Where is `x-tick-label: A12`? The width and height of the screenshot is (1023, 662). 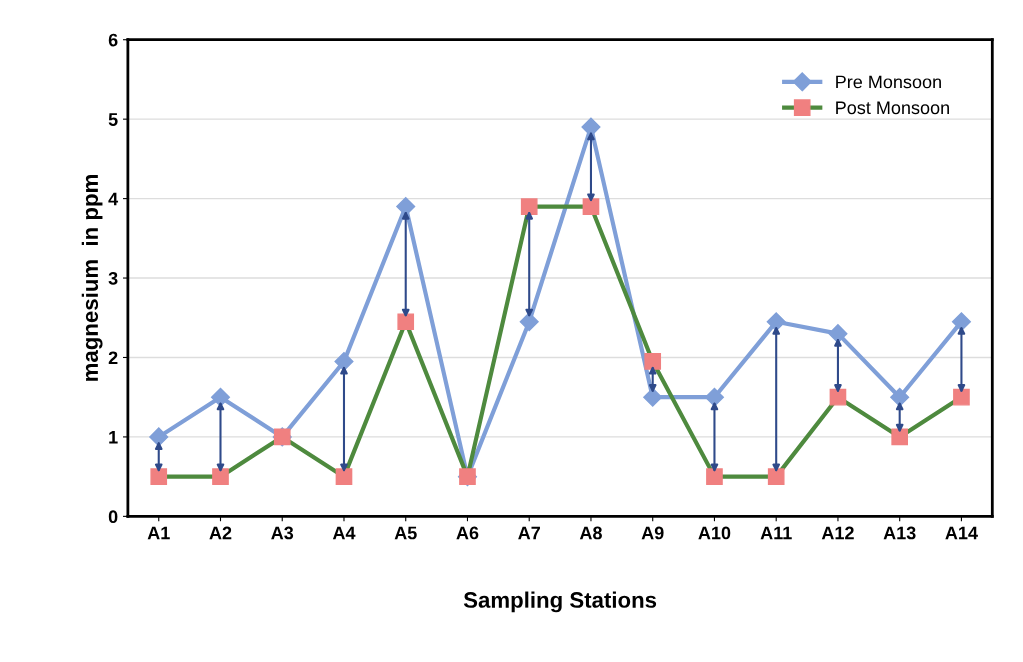 x-tick-label: A12 is located at coordinates (837, 533).